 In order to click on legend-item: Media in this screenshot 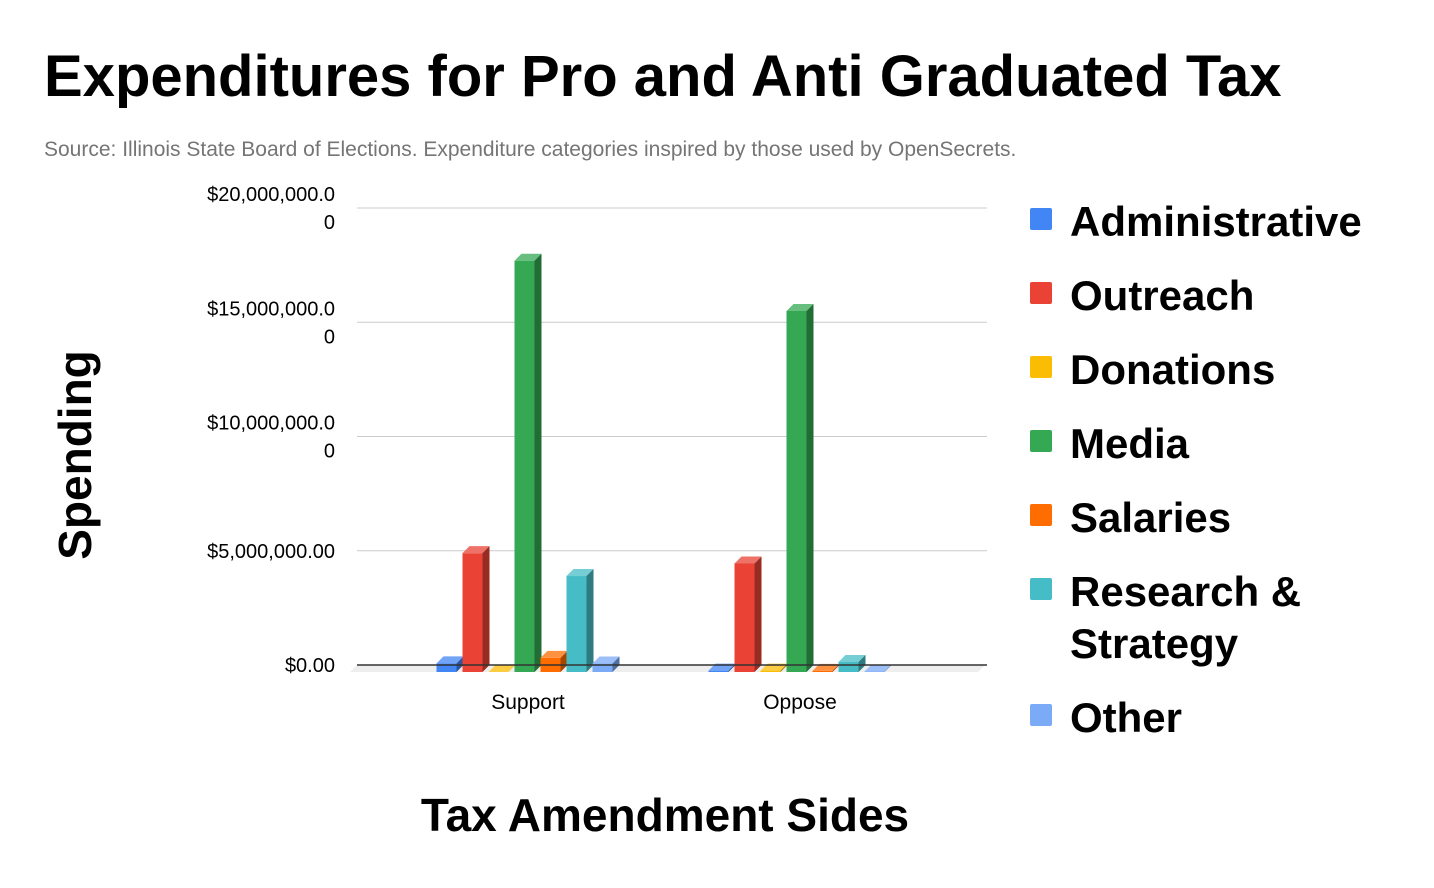, I will do `click(1230, 444)`.